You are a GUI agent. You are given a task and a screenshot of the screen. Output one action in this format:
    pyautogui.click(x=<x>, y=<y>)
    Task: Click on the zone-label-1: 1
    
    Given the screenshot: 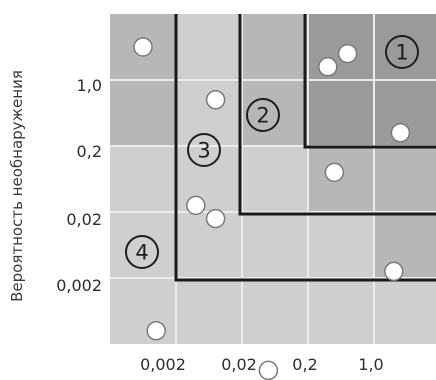 What is the action you would take?
    pyautogui.click(x=401, y=53)
    